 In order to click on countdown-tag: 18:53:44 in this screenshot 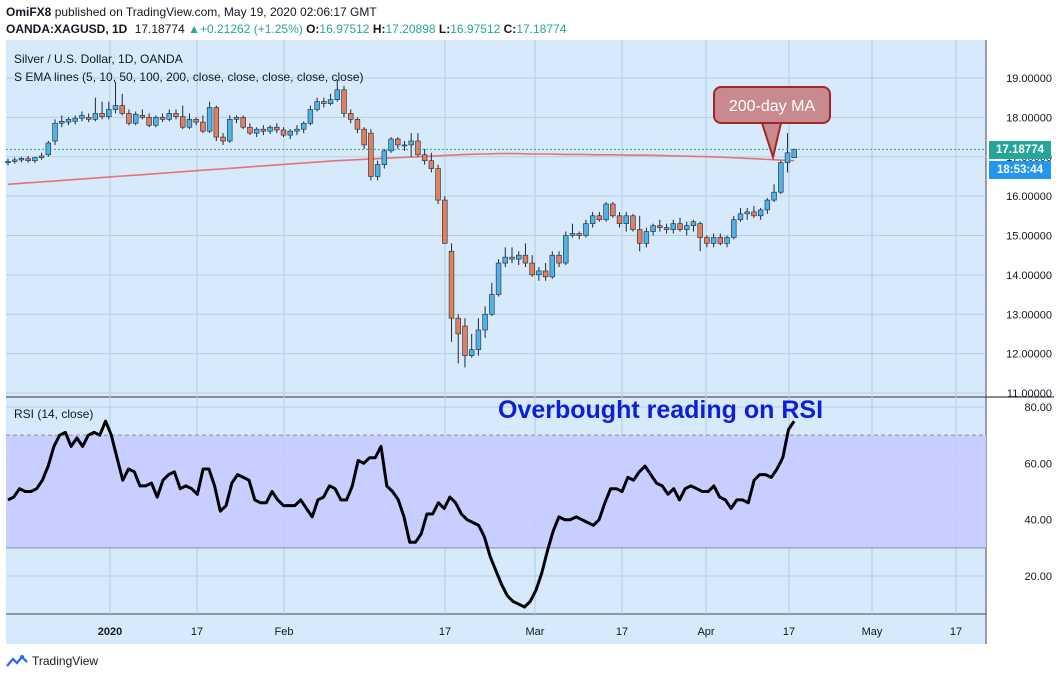, I will do `click(1020, 170)`.